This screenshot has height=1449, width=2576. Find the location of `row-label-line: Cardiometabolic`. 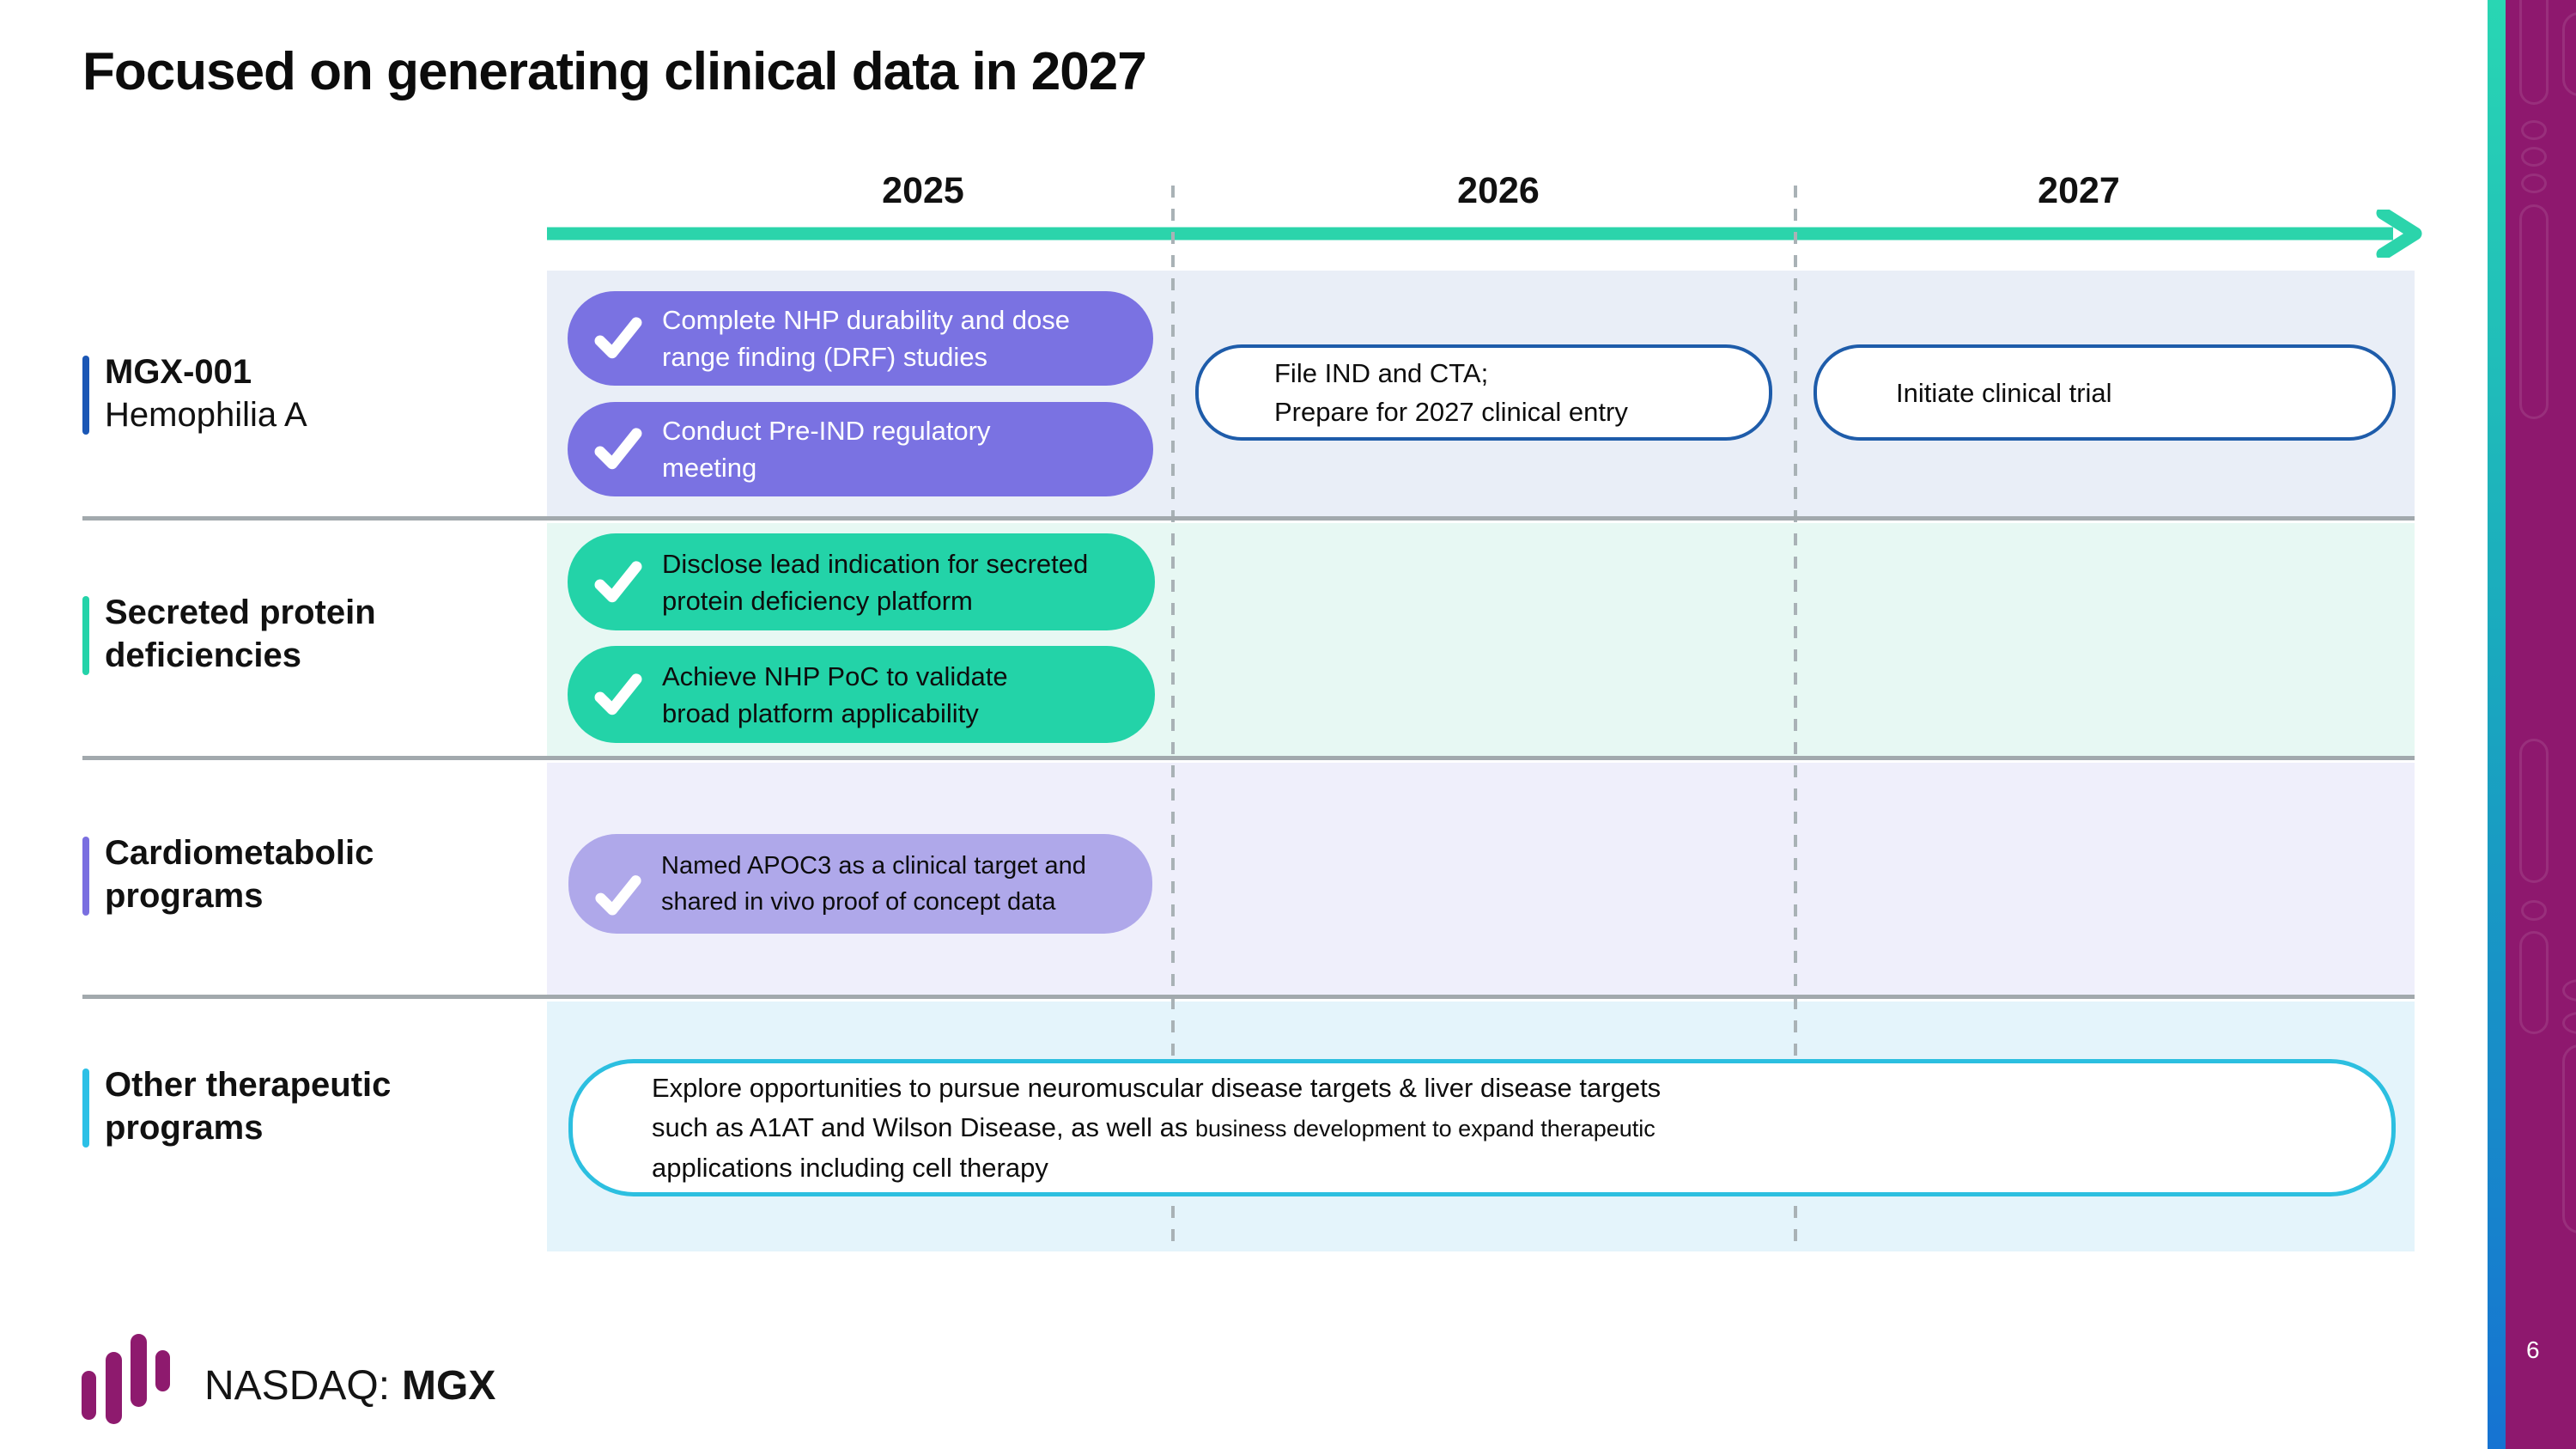

row-label-line: Cardiometabolic is located at coordinates (240, 853).